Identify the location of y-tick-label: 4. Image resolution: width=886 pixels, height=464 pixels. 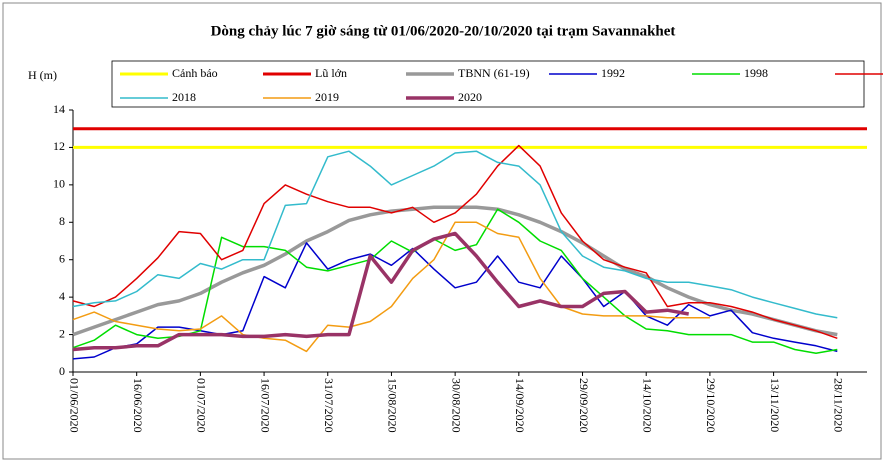
(62, 296).